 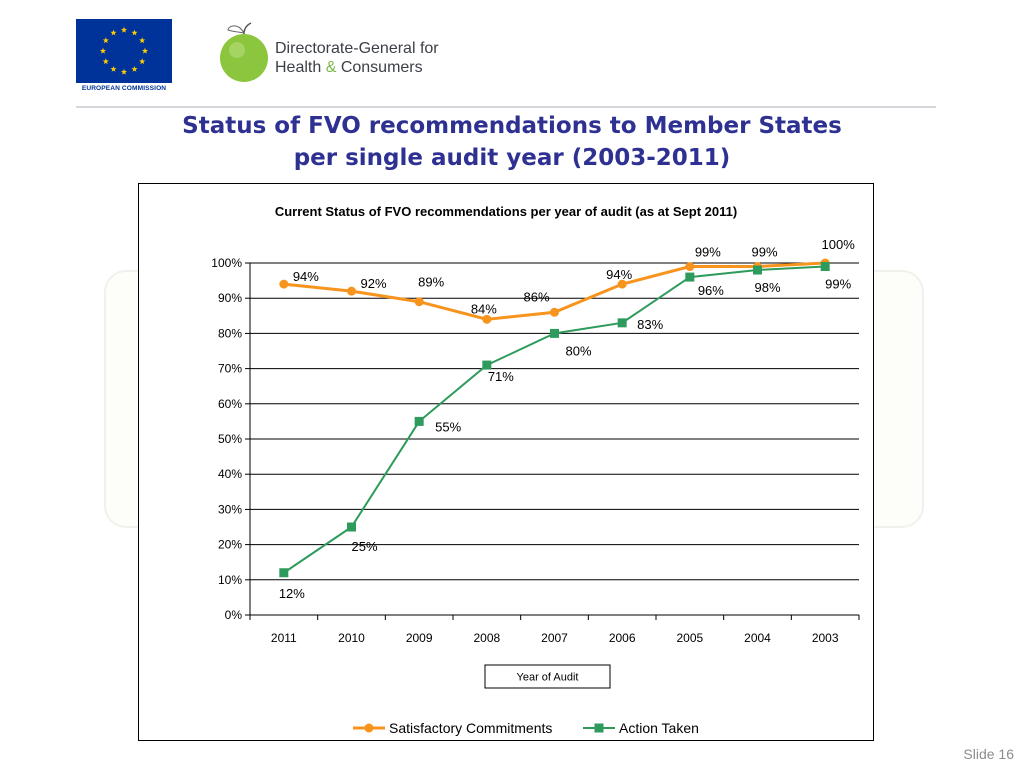 I want to click on action-data-label: 98%, so click(x=767, y=287).